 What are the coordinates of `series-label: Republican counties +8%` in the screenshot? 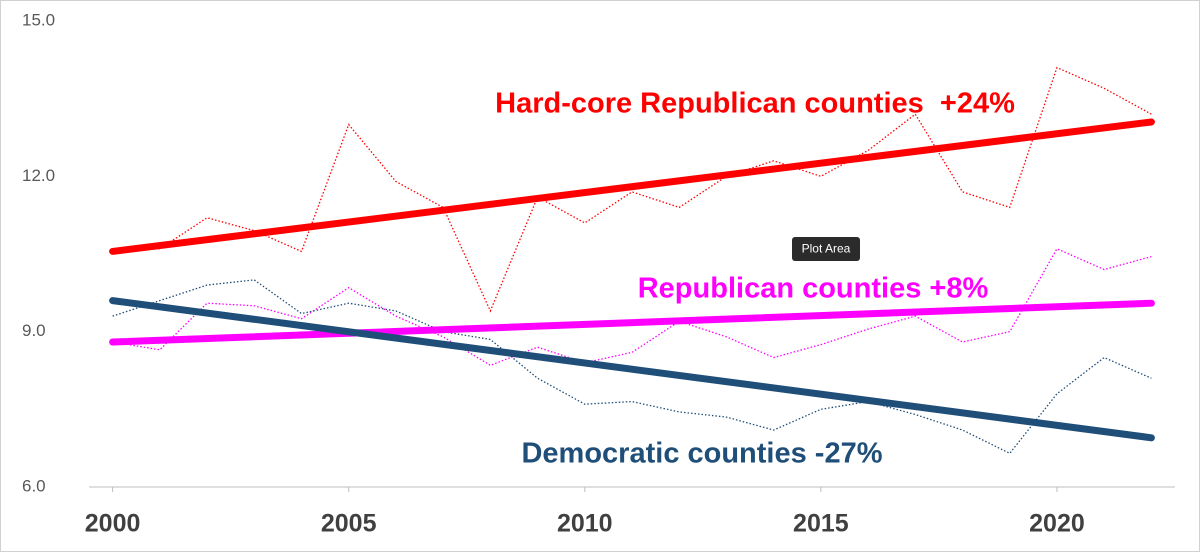 It's located at (813, 289).